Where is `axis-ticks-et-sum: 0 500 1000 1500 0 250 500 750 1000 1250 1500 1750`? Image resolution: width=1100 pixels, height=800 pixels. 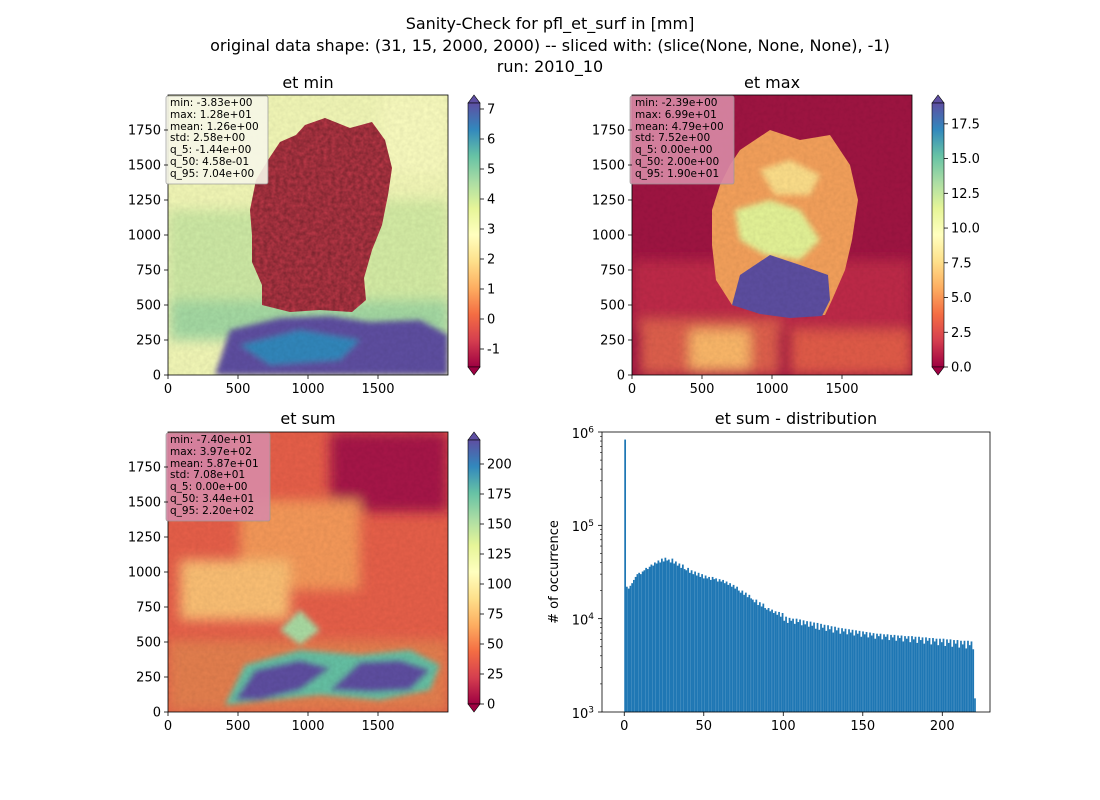
axis-ticks-et-sum: 0 500 1000 1500 0 250 500 750 1000 1250 1500 1750 is located at coordinates (261, 597).